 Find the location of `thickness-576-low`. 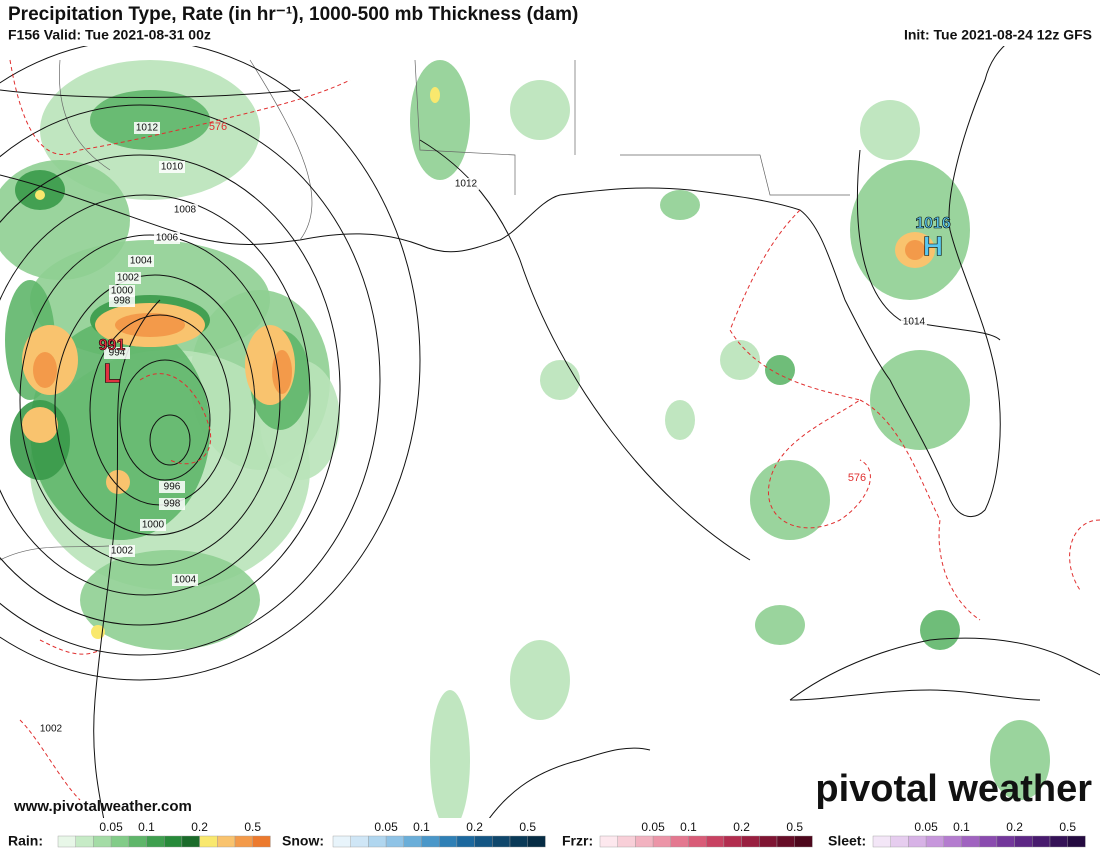

thickness-576-low is located at coordinates (175, 419).